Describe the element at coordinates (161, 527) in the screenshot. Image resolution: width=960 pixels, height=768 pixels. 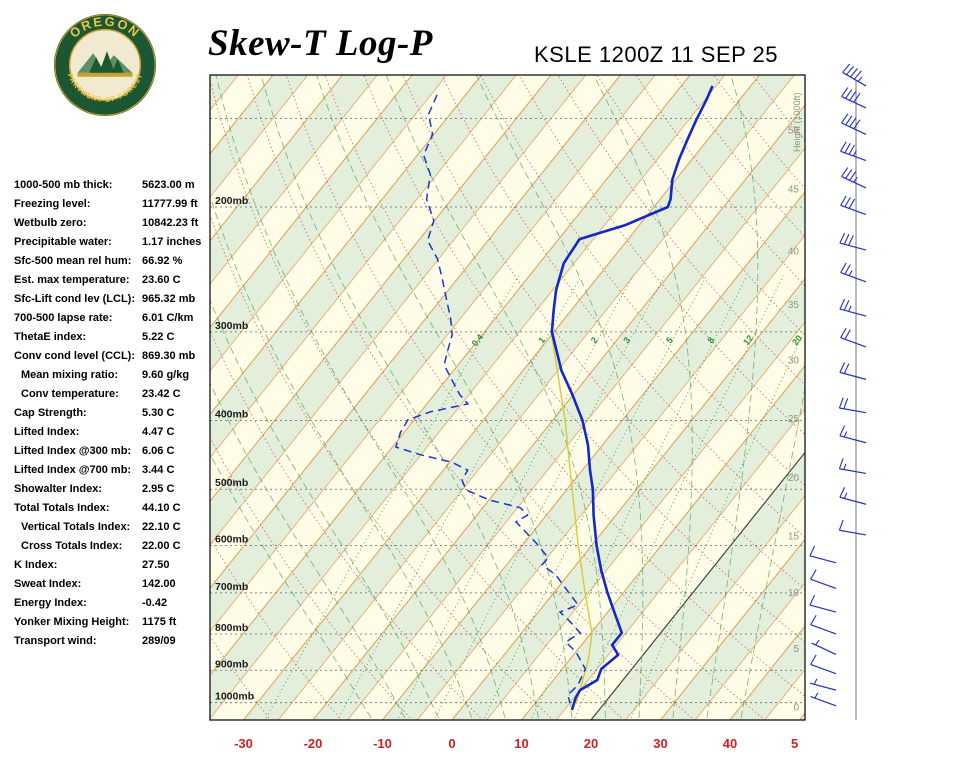
I see `index-value: 22.10 C` at that location.